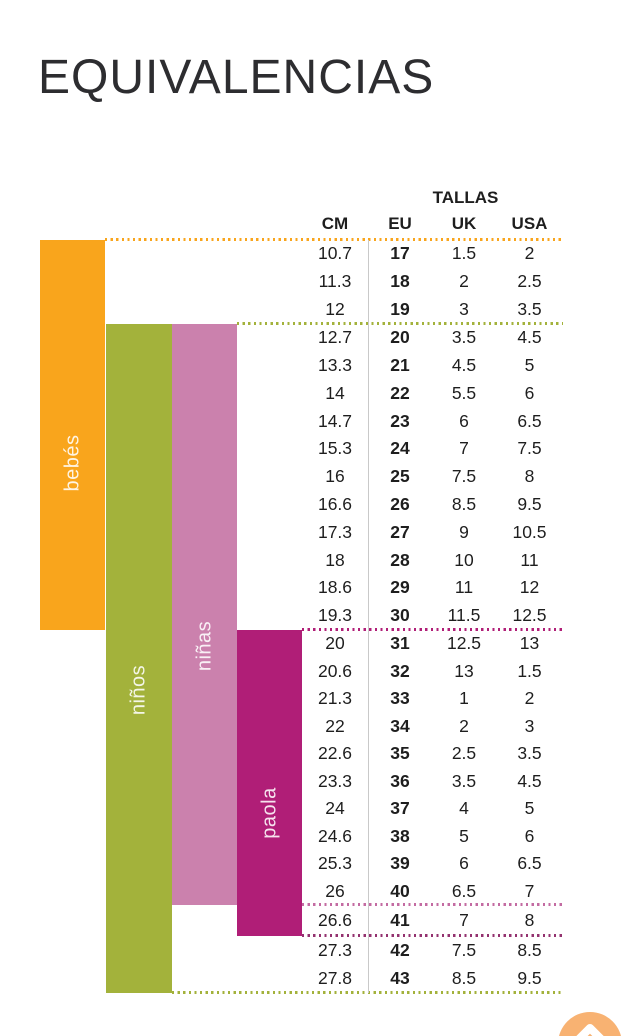 The width and height of the screenshot is (640, 1036). What do you see at coordinates (432, 394) in the screenshot?
I see `table-row: 14 22 5.5 6` at bounding box center [432, 394].